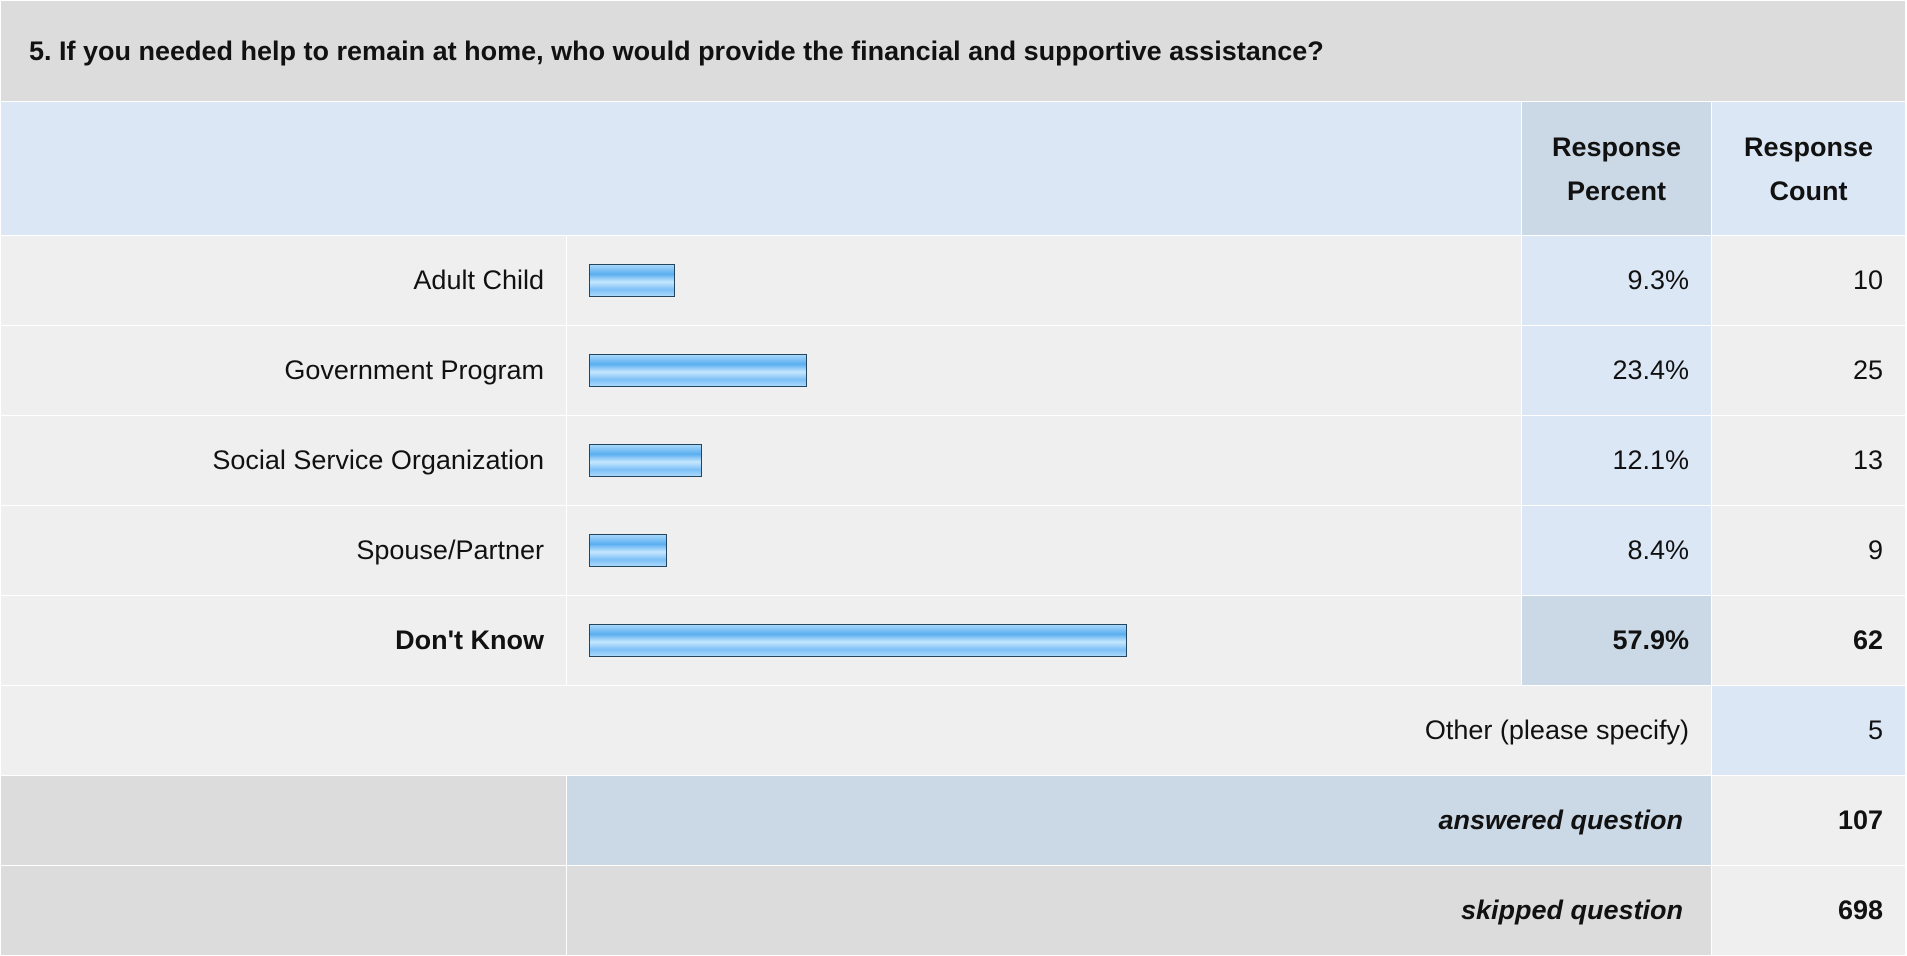 The image size is (1907, 956). Describe the element at coordinates (283, 280) in the screenshot. I see `answer-label: Adult Child` at that location.